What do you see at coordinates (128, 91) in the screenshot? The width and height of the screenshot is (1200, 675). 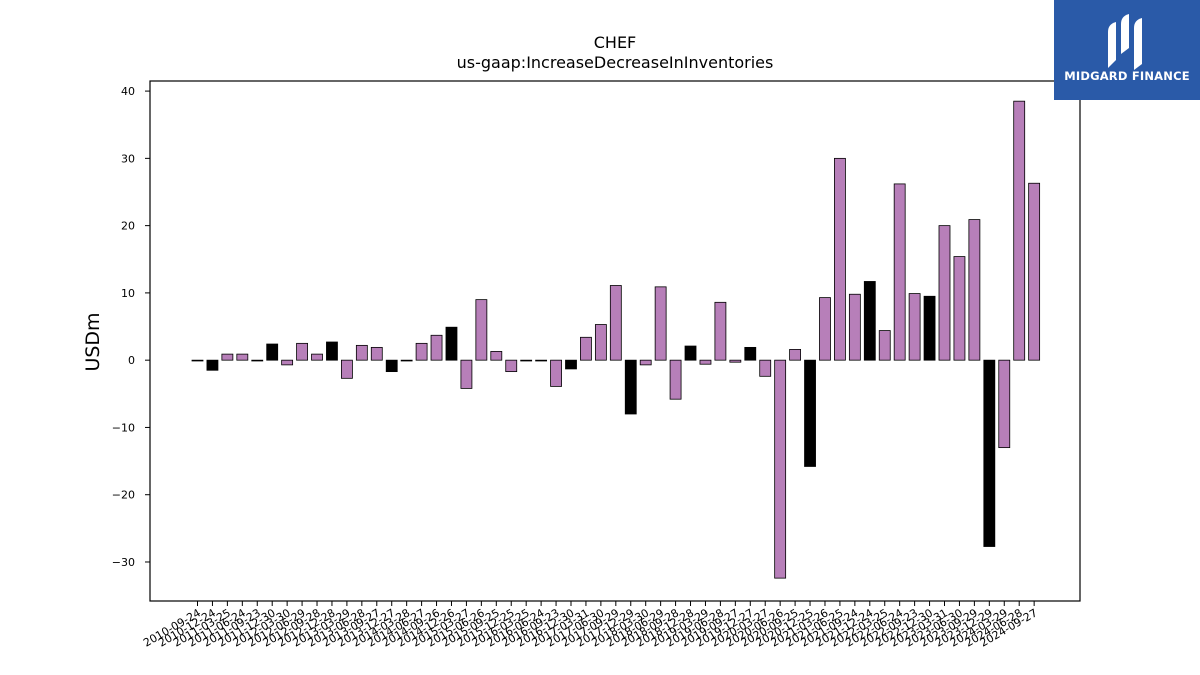 I see `y-tick-label: 40` at bounding box center [128, 91].